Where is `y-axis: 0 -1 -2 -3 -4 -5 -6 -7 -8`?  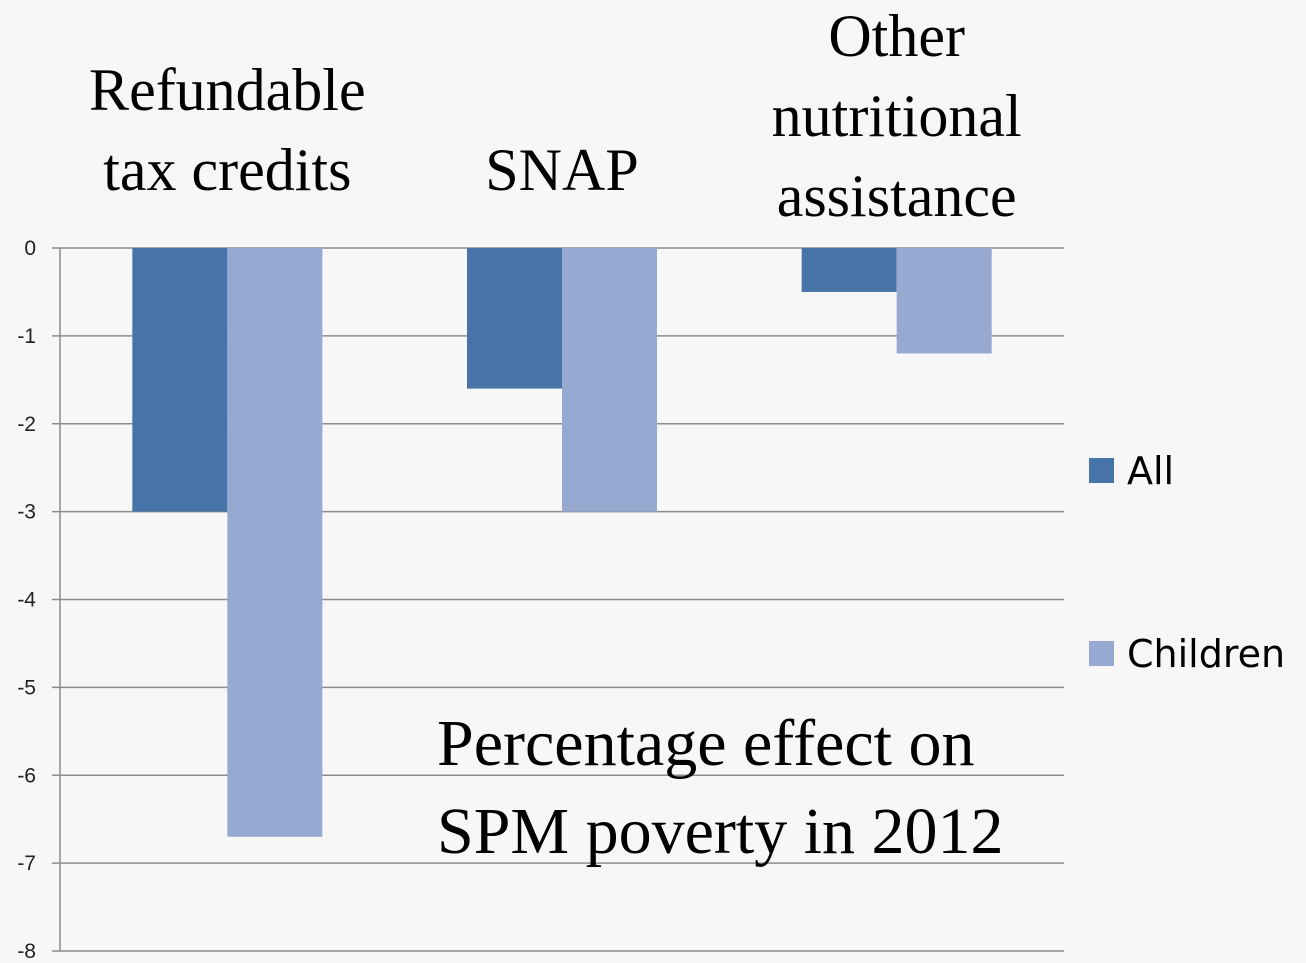
y-axis: 0 -1 -2 -3 -4 -5 -6 -7 -8 is located at coordinates (39, 600).